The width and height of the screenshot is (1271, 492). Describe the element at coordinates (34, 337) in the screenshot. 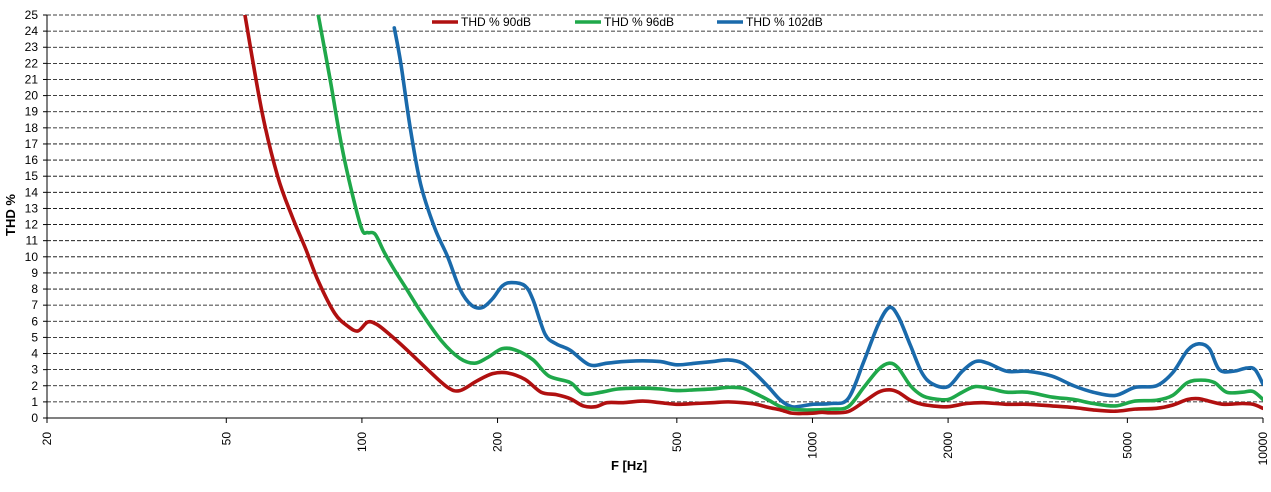

I see `y-tick-label-5: 5` at that location.